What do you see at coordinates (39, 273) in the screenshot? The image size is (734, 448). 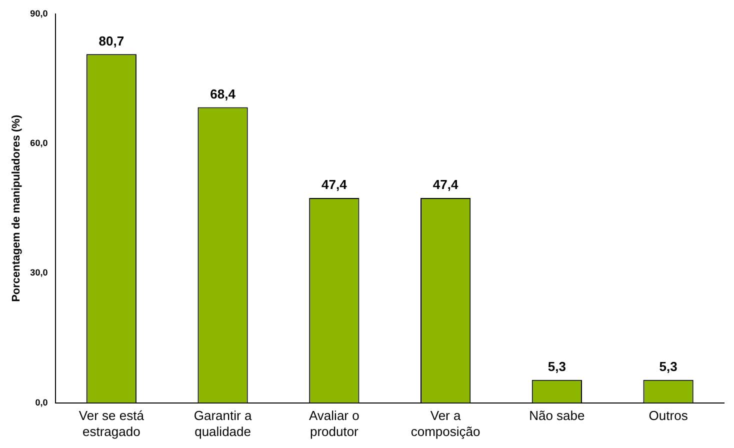 I see `y-tick-label: 30,0` at bounding box center [39, 273].